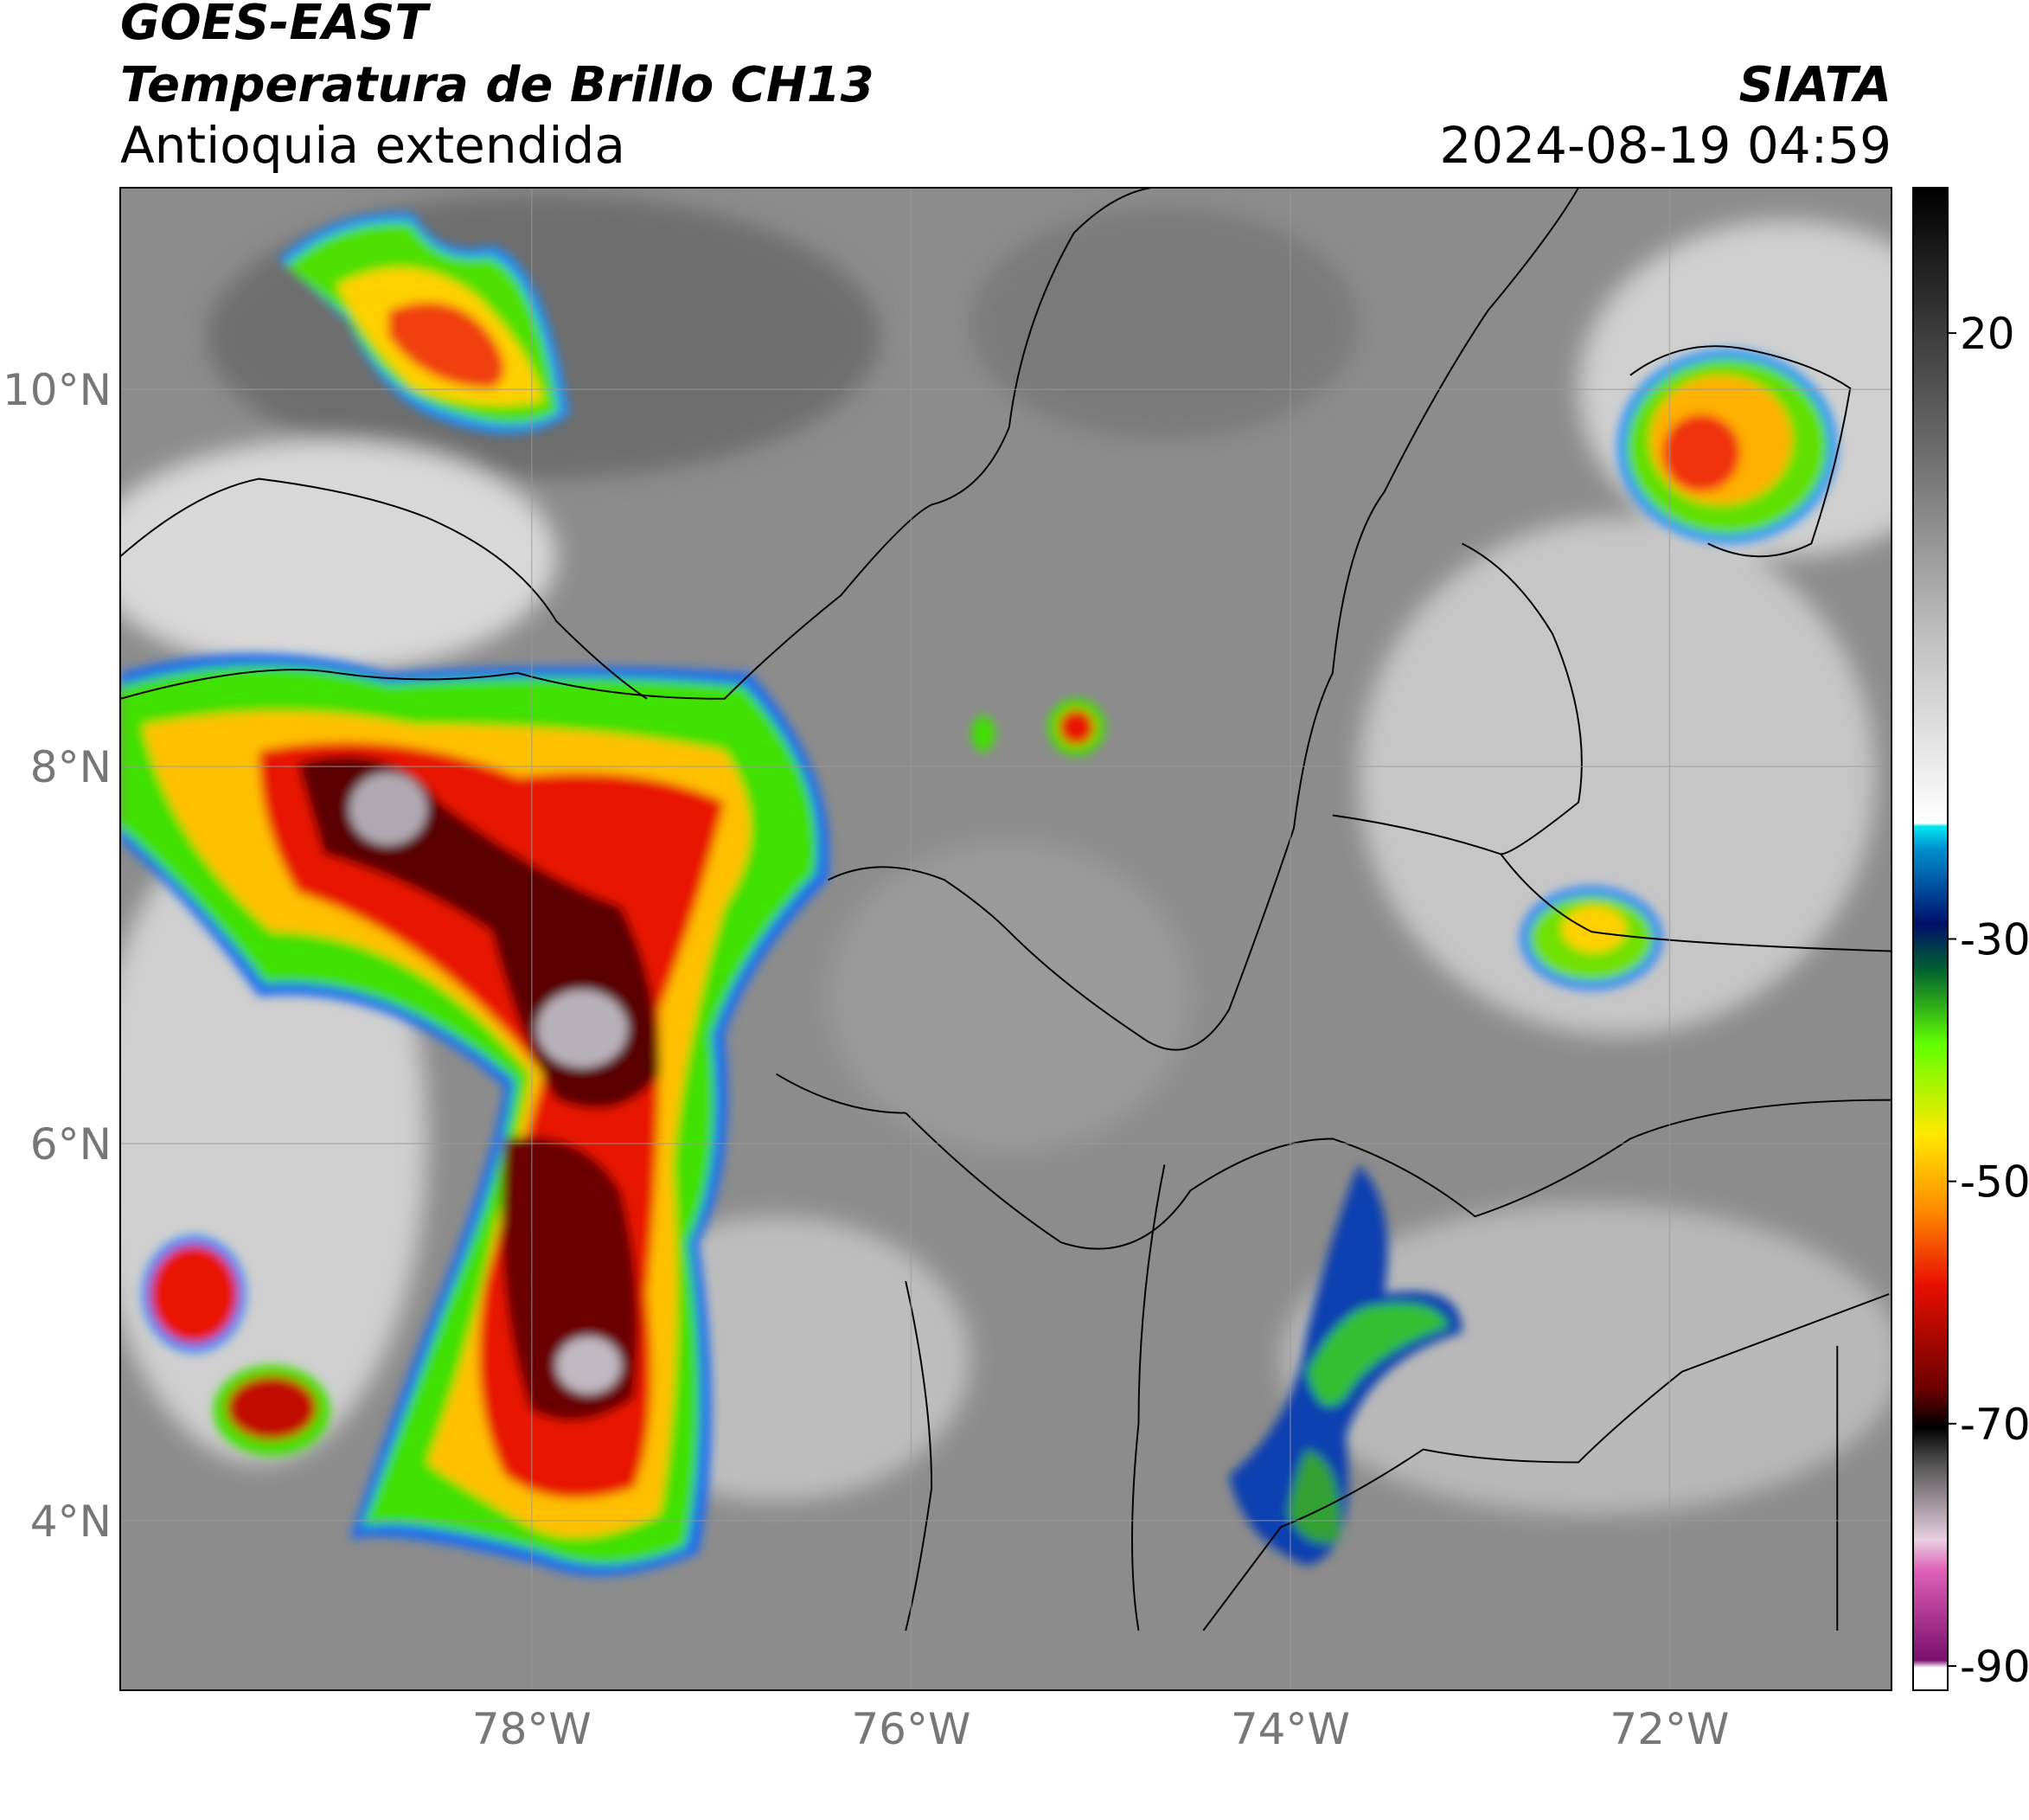 This screenshot has height=1820, width=2029. Describe the element at coordinates (1994, 1425) in the screenshot. I see `colorbar-tick-label: -70` at that location.